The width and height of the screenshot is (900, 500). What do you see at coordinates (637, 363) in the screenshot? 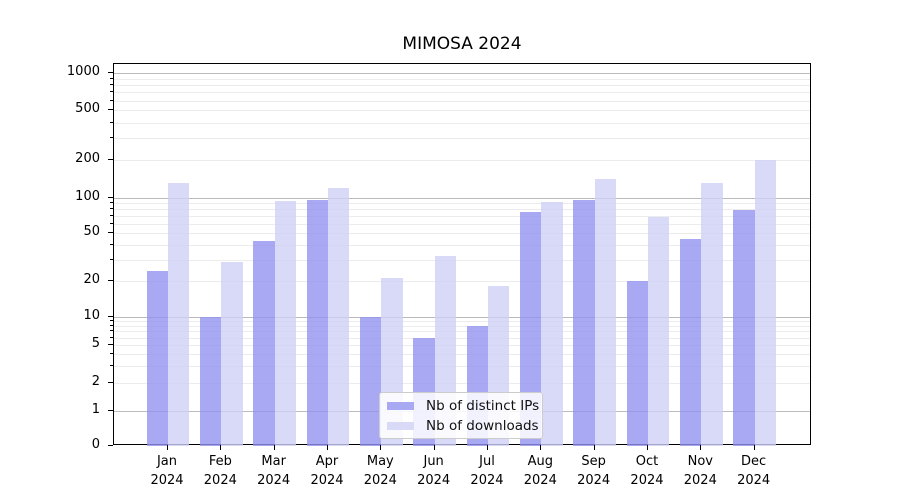
I see `bar-ips-oct` at bounding box center [637, 363].